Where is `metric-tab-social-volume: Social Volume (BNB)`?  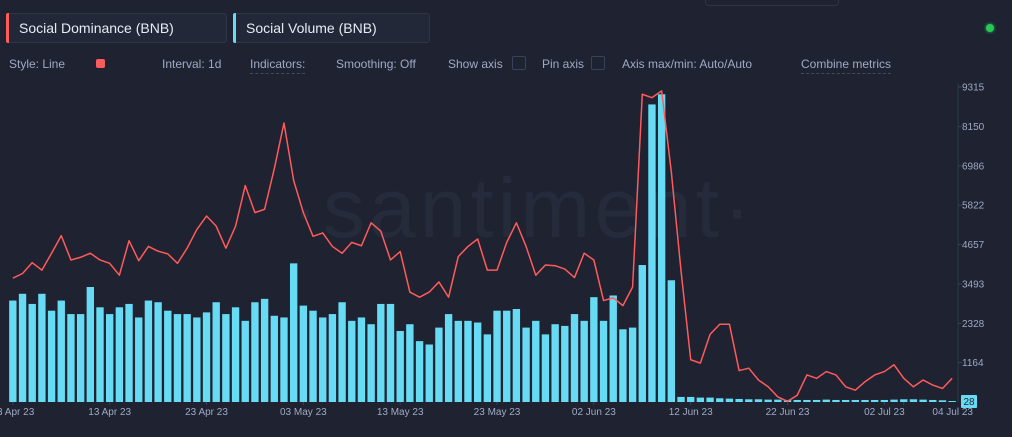
metric-tab-social-volume: Social Volume (BNB) is located at coordinates (331, 28).